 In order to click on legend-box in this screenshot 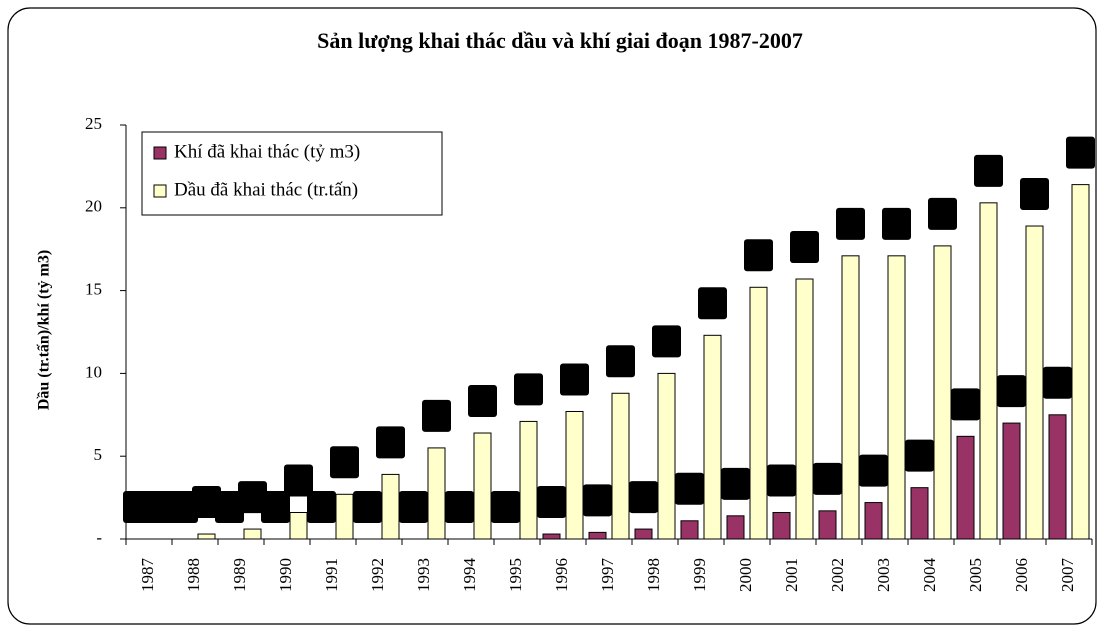, I will do `click(292, 173)`.